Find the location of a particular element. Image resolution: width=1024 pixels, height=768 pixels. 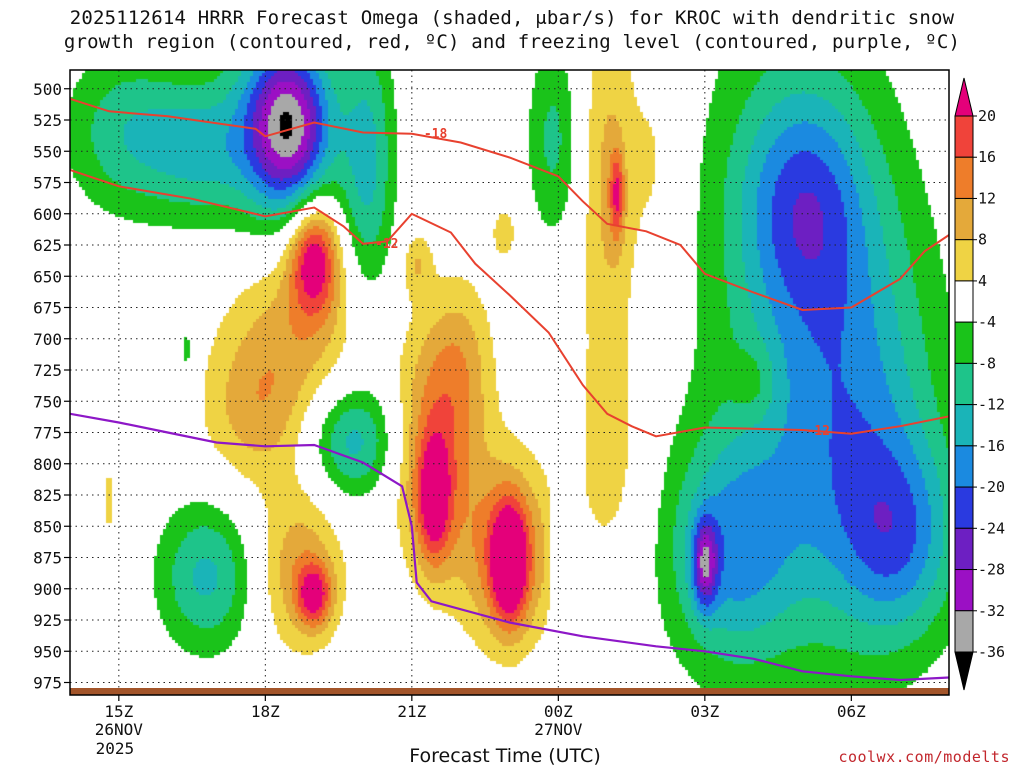

colorbar-label: 4 is located at coordinates (982, 281).